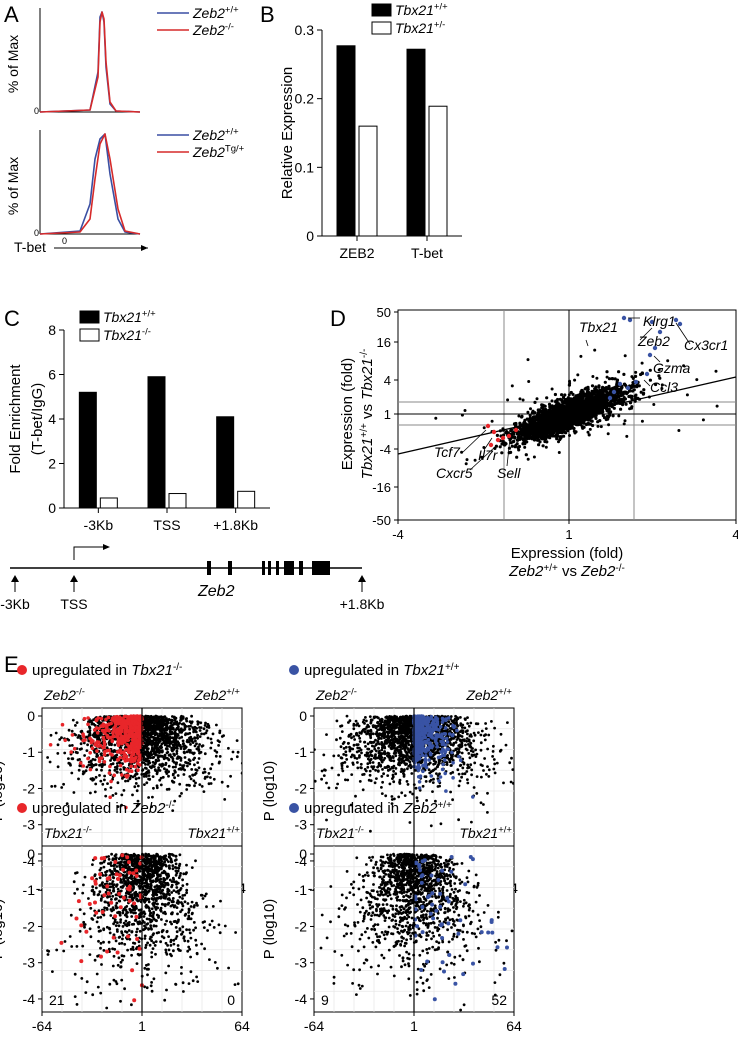  Describe the element at coordinates (3, 791) in the screenshot. I see `volcano-y-axis-title: P (log10)` at that location.